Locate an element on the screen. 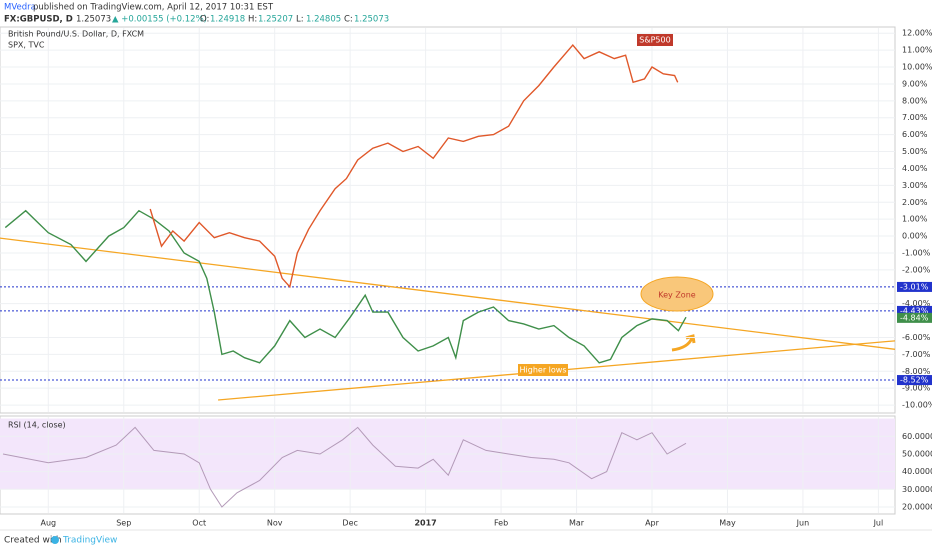 This screenshot has height=550, width=932. footer-created: Created with is located at coordinates (33, 541).